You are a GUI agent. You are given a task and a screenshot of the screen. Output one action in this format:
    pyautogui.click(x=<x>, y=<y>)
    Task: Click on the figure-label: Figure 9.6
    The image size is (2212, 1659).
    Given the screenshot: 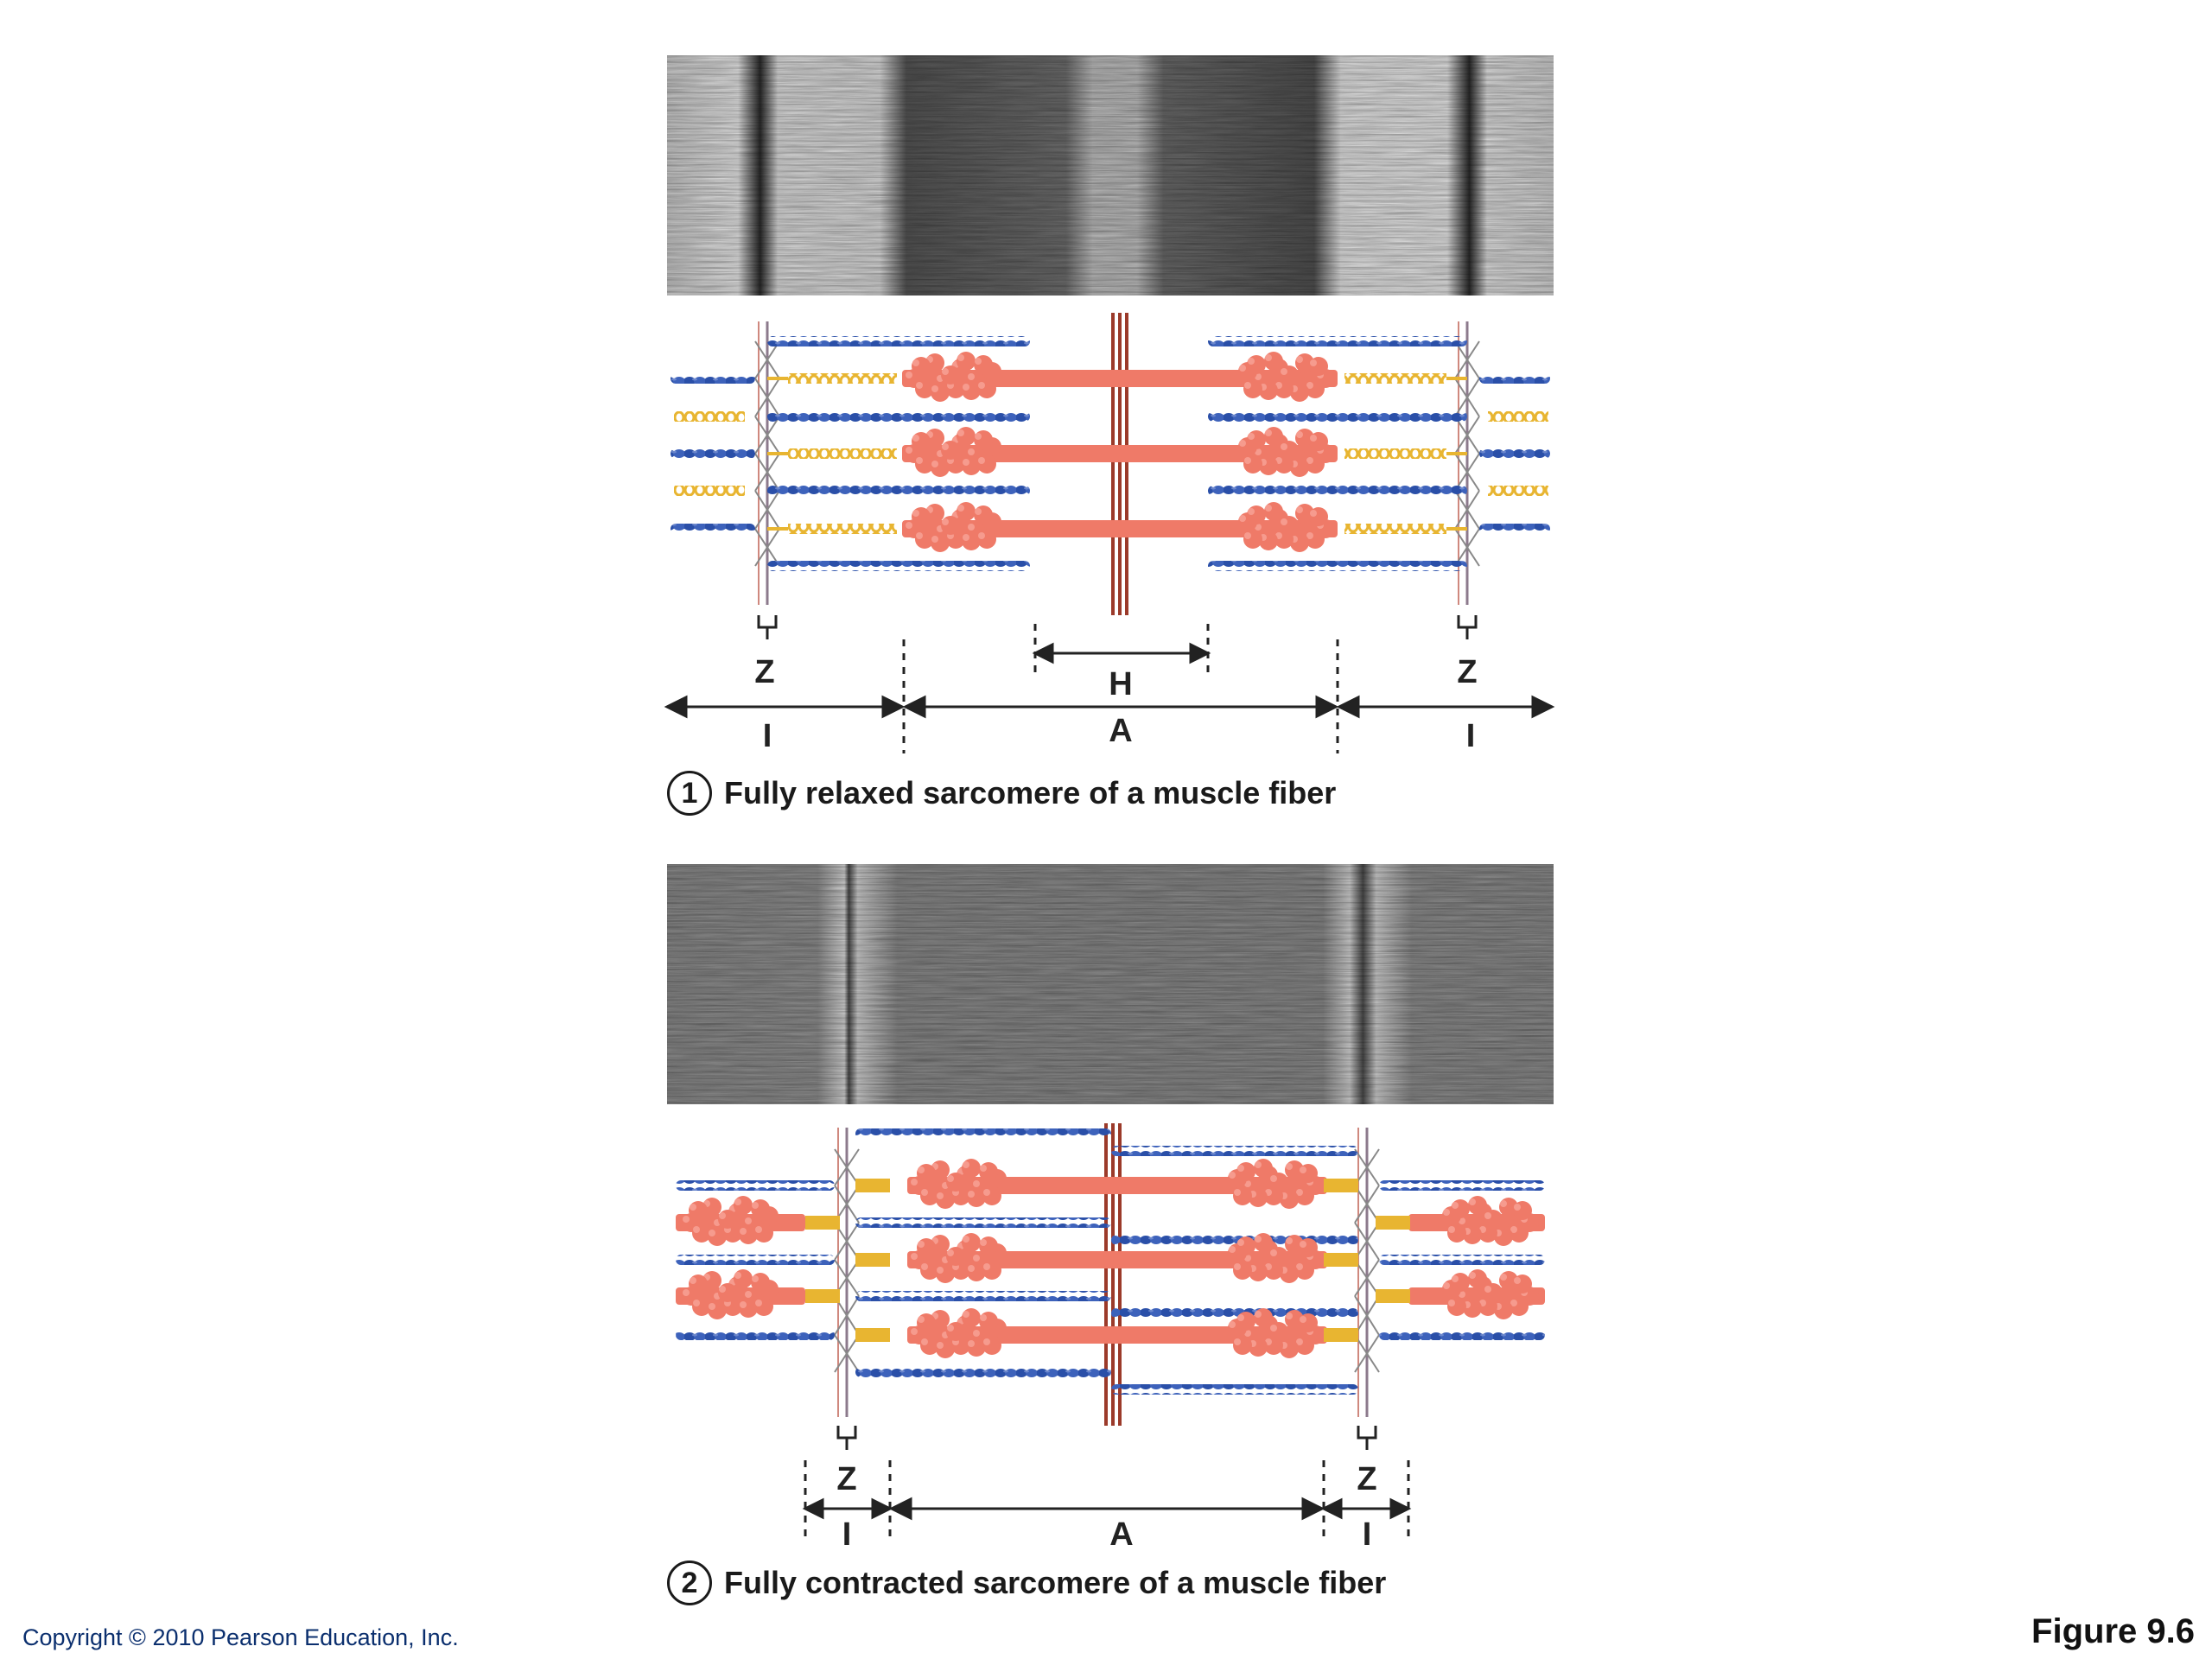 What is the action you would take?
    pyautogui.click(x=2113, y=1631)
    